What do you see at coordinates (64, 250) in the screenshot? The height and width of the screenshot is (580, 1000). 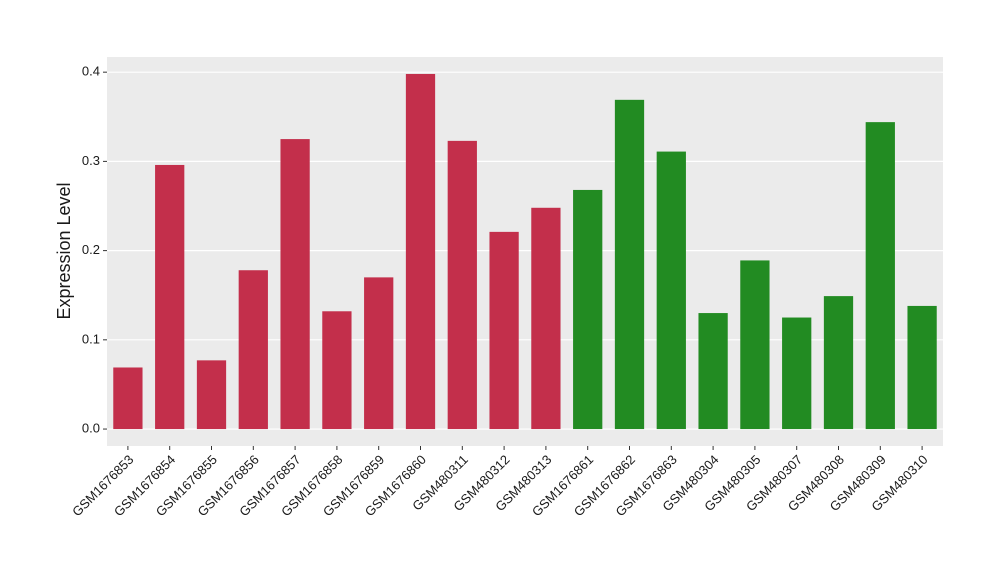 I see `y-axis-title: Expression Level` at bounding box center [64, 250].